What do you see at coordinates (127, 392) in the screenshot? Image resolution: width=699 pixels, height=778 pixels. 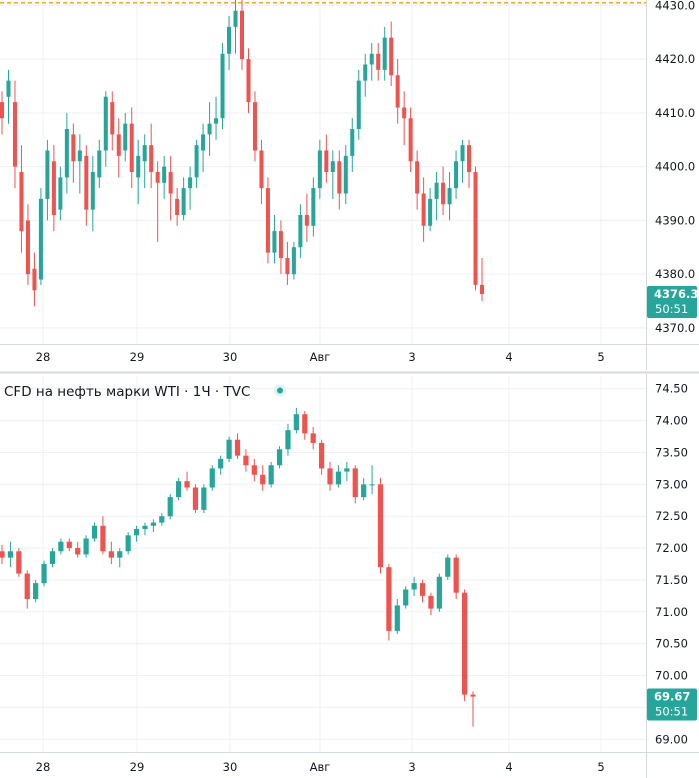 I see `symbol-legend-title: CFD на нефть марки WTI · 1Ч · TVC` at bounding box center [127, 392].